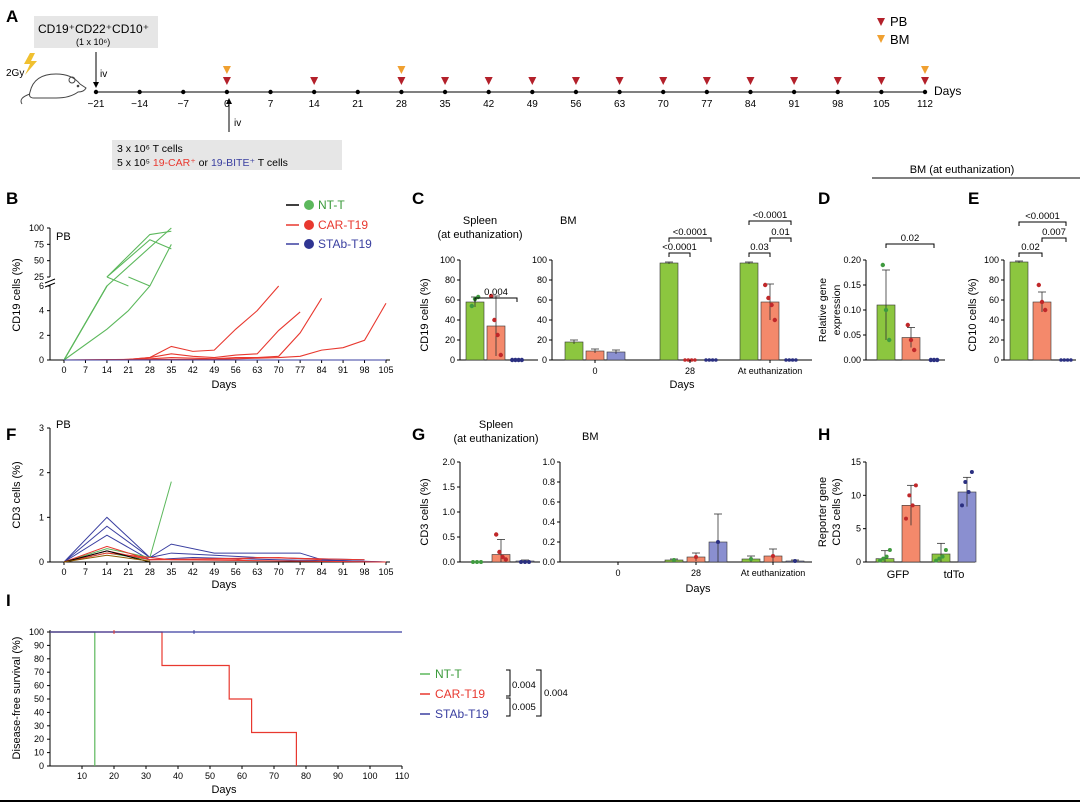  I want to click on i-ytick-label: 0, so click(41, 766).